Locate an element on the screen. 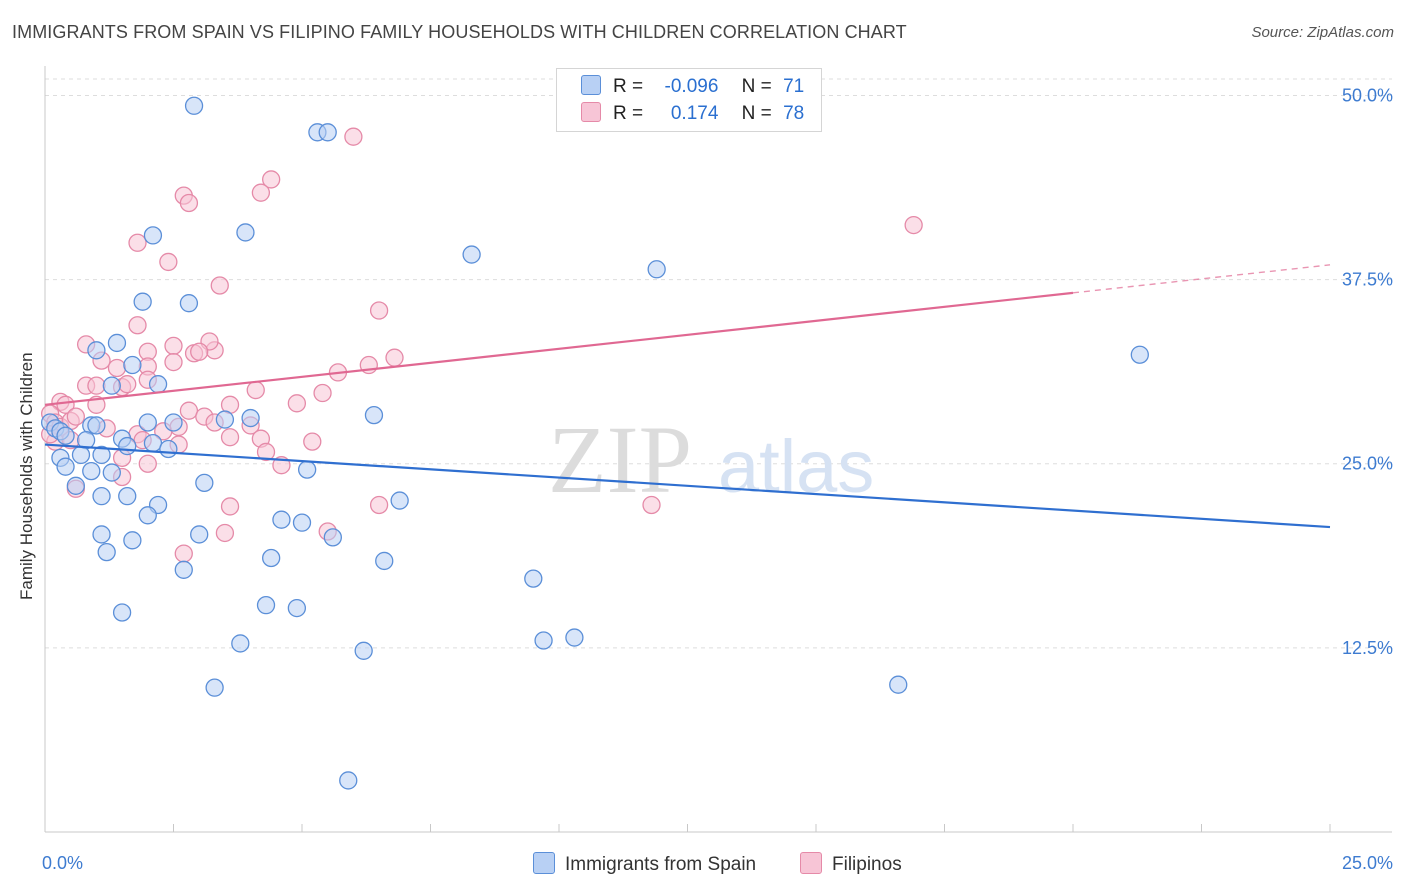 This screenshot has width=1406, height=892. legend-r-filipinos: 0.174 is located at coordinates (694, 113).